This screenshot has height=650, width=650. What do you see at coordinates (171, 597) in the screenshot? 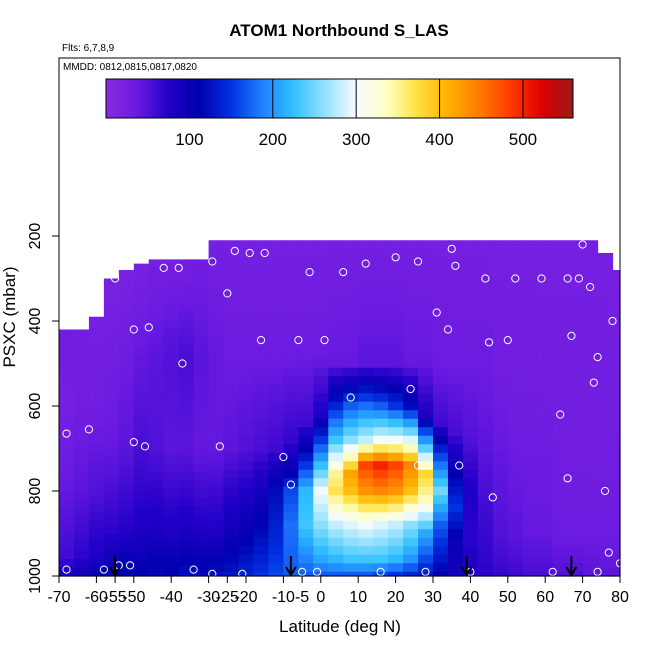
I see `x-tick-label: -40` at bounding box center [171, 597].